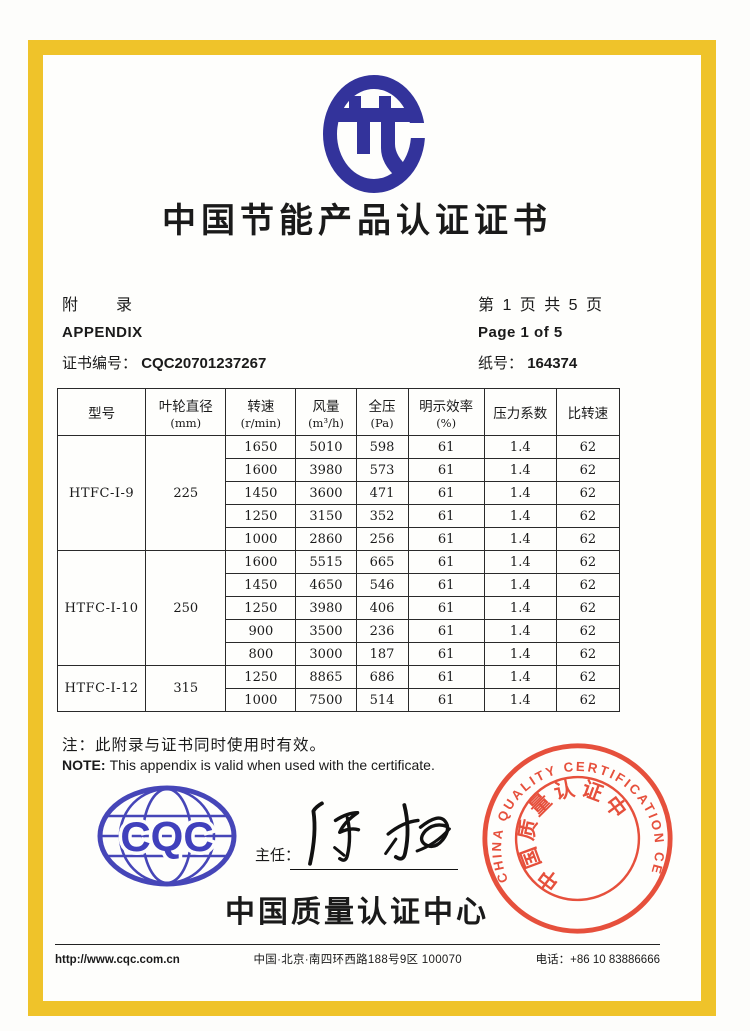 The width and height of the screenshot is (750, 1031). I want to click on value-cell: 2860, so click(326, 539).